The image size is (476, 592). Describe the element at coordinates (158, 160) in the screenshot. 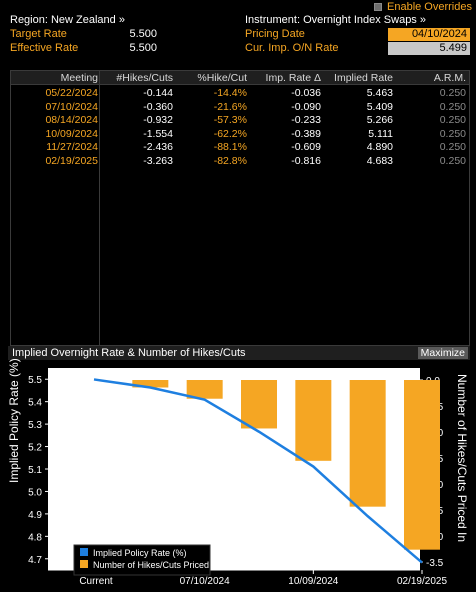

I see `hikes-cuts-cell: -3.263` at that location.